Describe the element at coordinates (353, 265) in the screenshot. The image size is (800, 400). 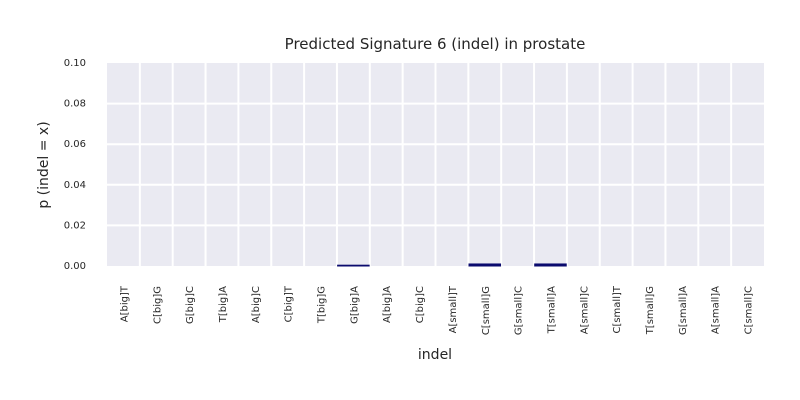
I see `bar-G[big]A` at that location.